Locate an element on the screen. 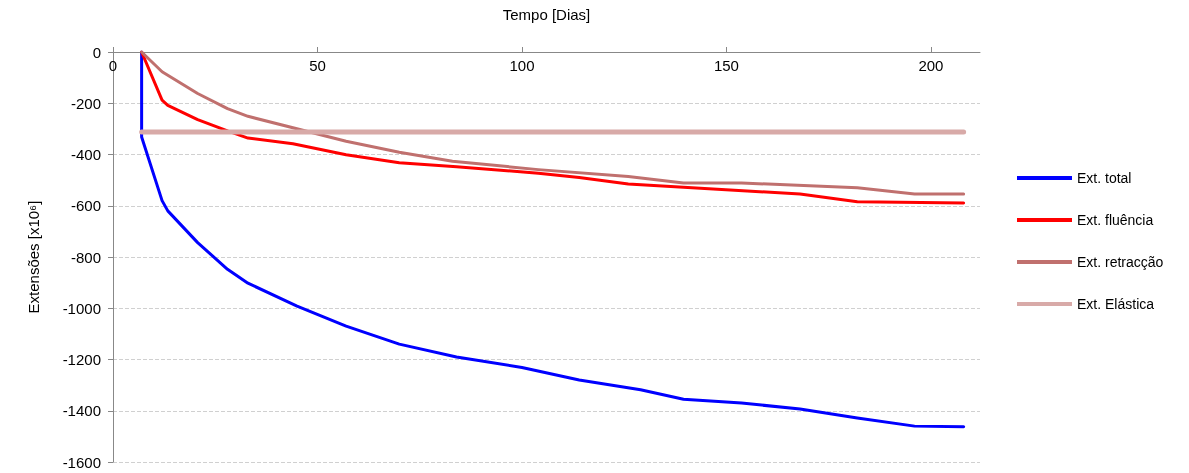 Image resolution: width=1189 pixels, height=473 pixels. y-tick-label: -800 is located at coordinates (85, 257).